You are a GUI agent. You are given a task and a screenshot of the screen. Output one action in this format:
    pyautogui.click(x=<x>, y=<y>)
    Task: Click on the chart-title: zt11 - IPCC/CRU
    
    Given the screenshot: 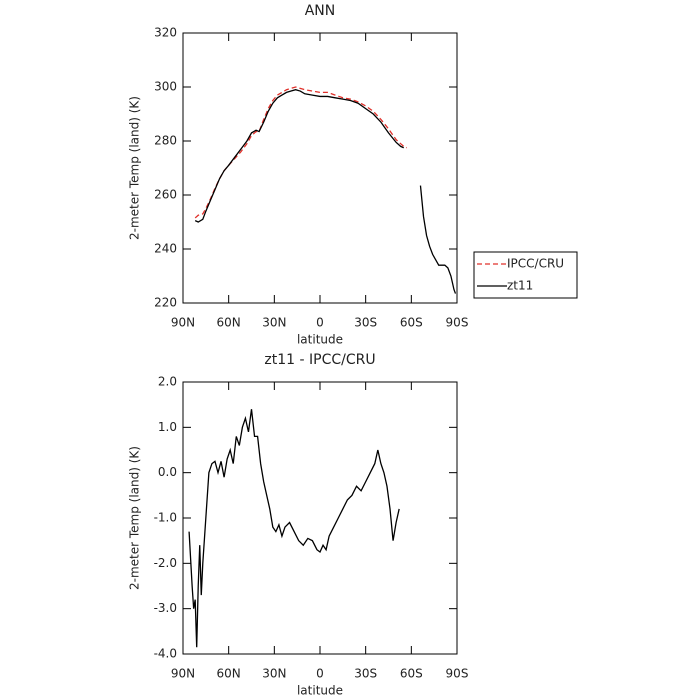 What is the action you would take?
    pyautogui.click(x=319, y=360)
    